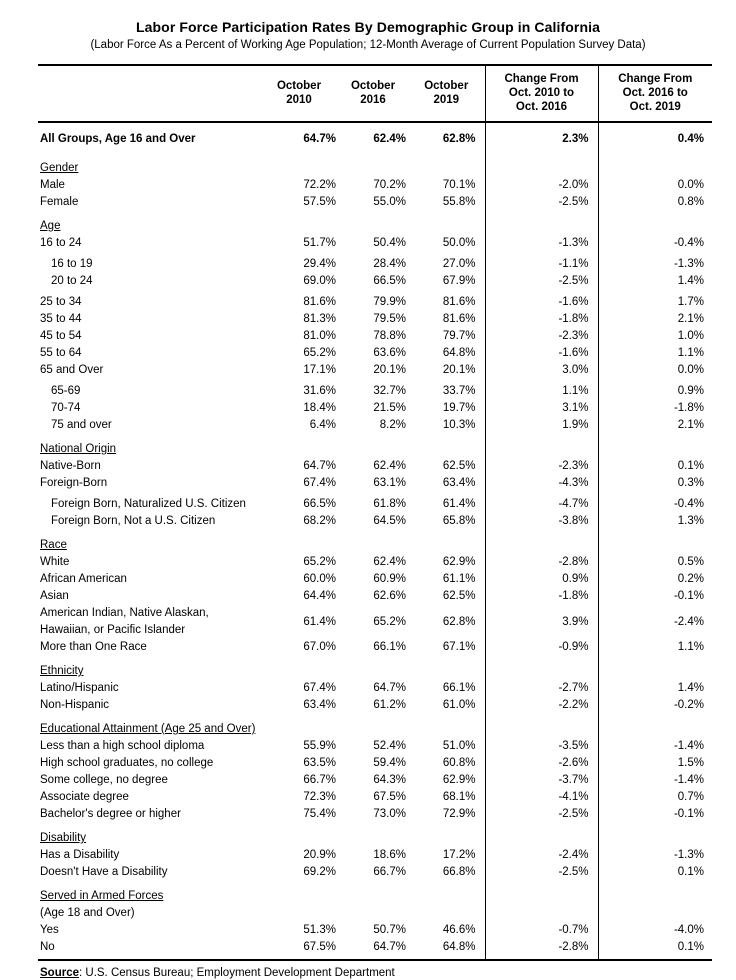 This screenshot has width=736, height=980. What do you see at coordinates (459, 425) in the screenshot?
I see `cell-oct-2019: 10.3%` at bounding box center [459, 425].